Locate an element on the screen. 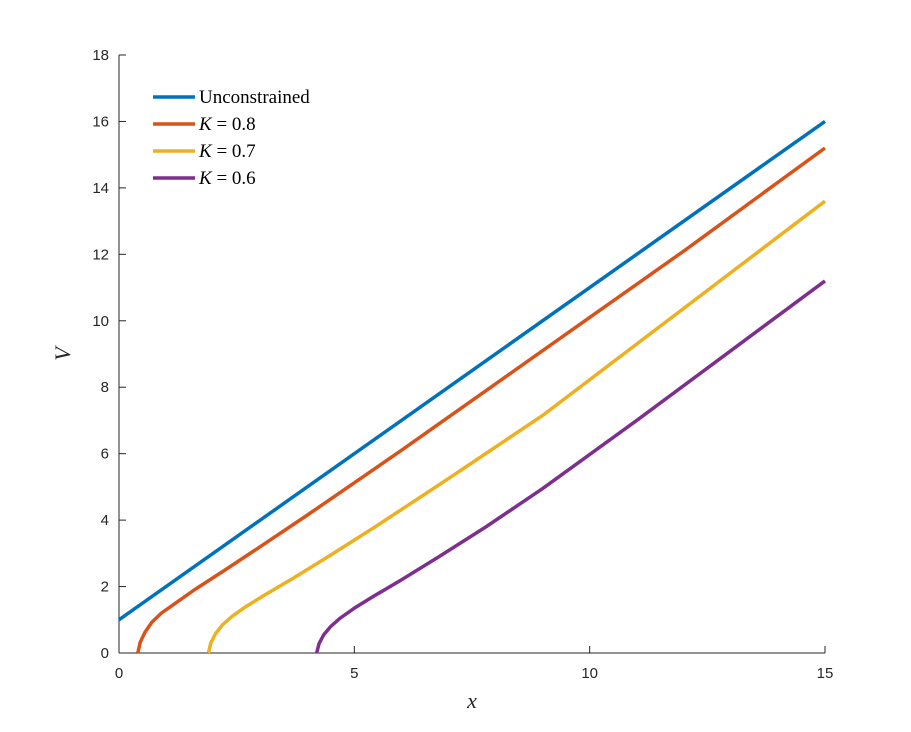  y-ticks: 0 2 4 6 8 10 12 14 16 18 is located at coordinates (109, 354).